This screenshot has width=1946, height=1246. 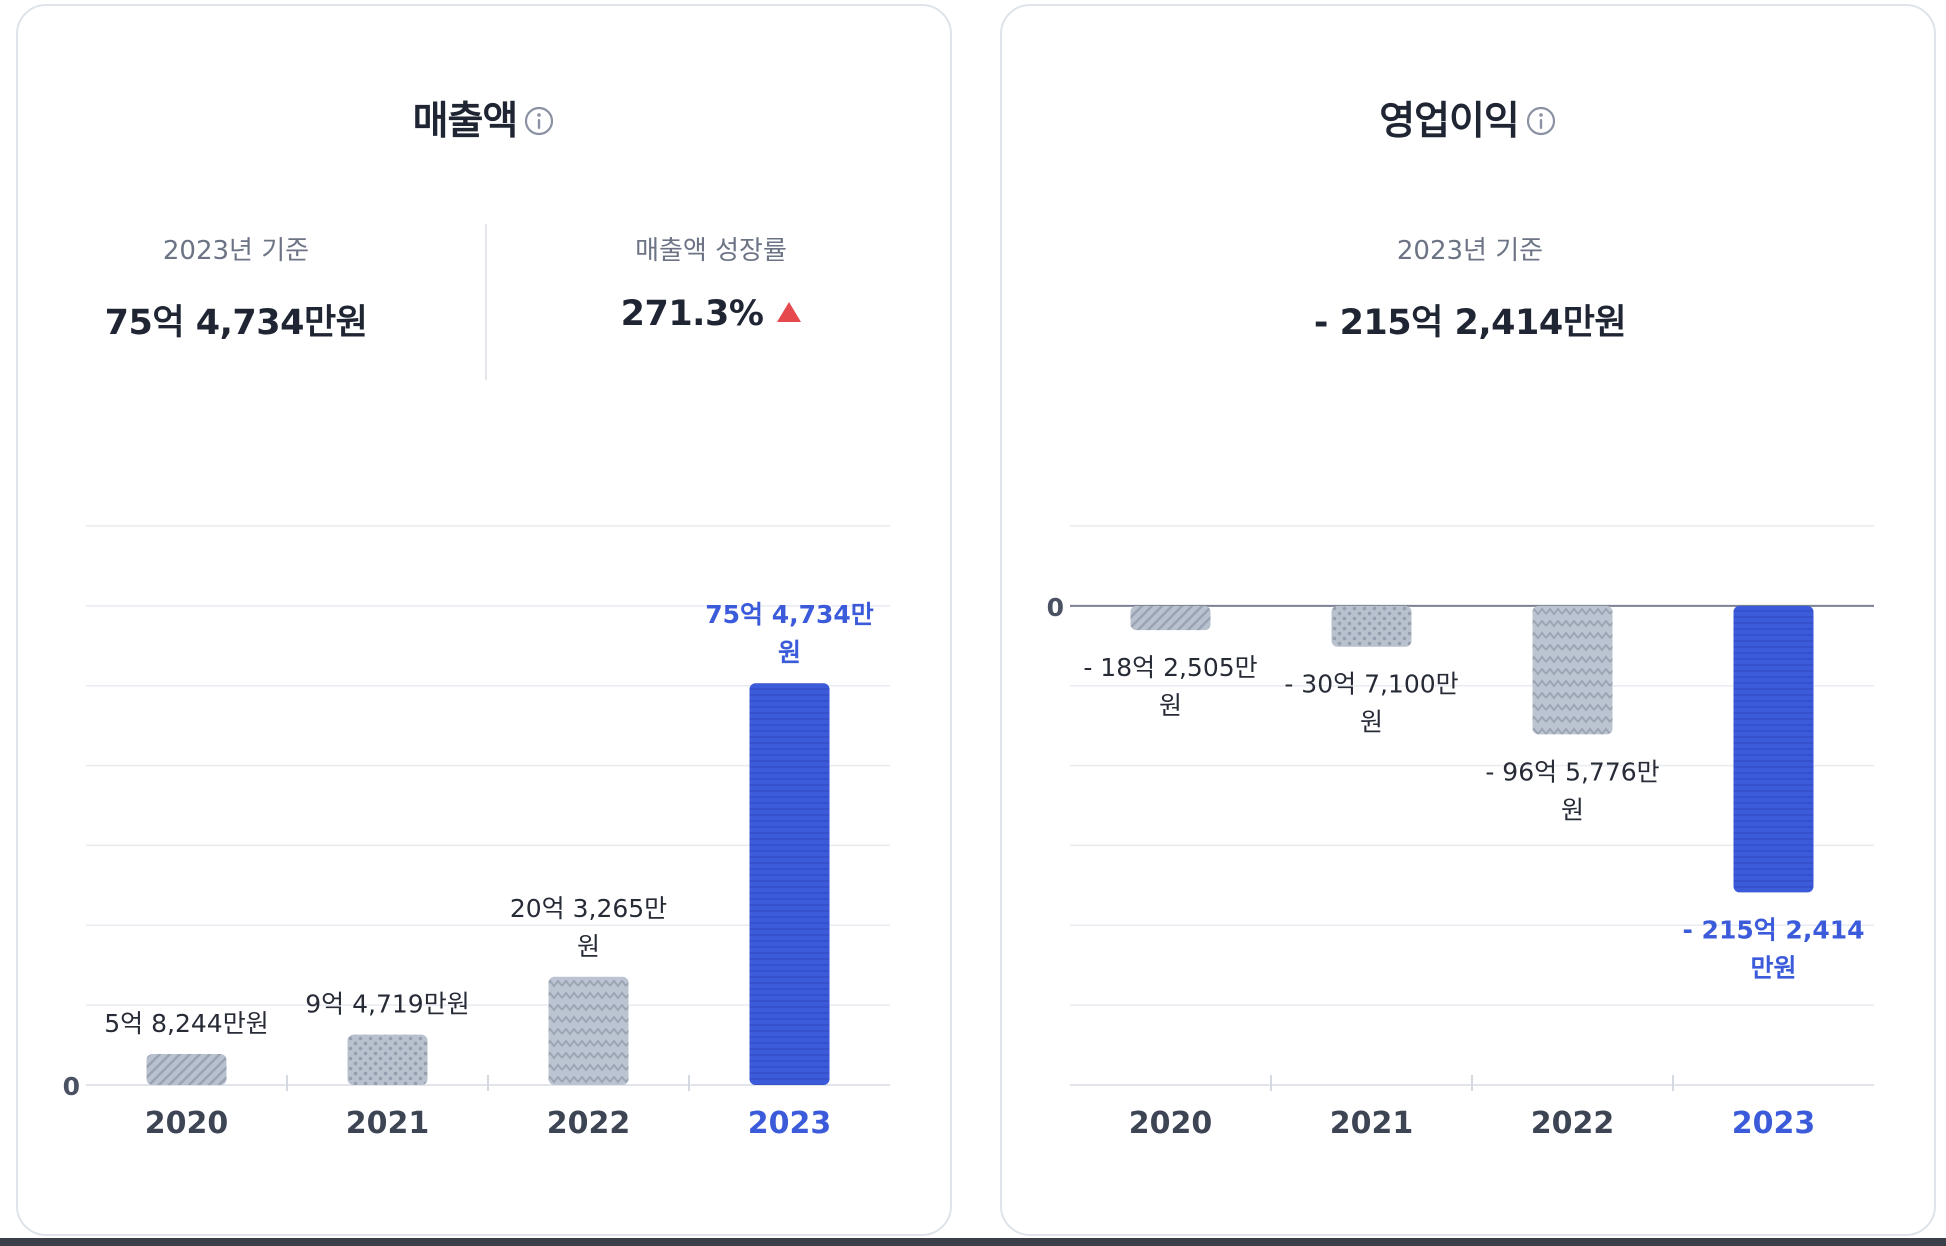 What do you see at coordinates (692, 314) in the screenshot?
I see `revenue-growth-value: 271.3%` at bounding box center [692, 314].